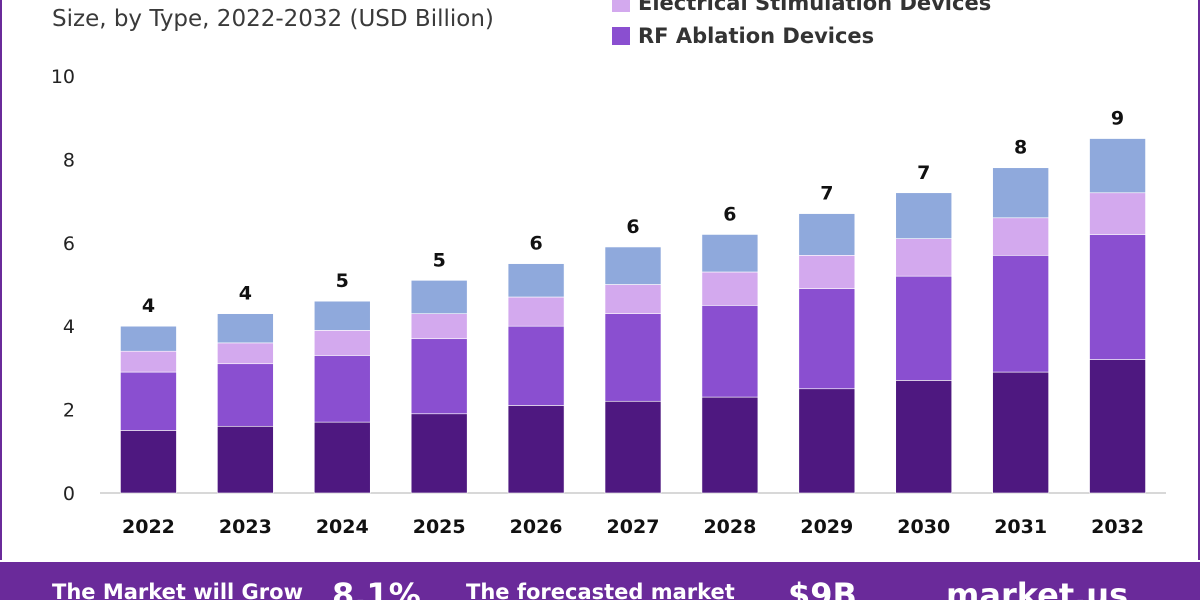 The width and height of the screenshot is (1200, 600). I want to click on footer-value: $9B, so click(822, 588).